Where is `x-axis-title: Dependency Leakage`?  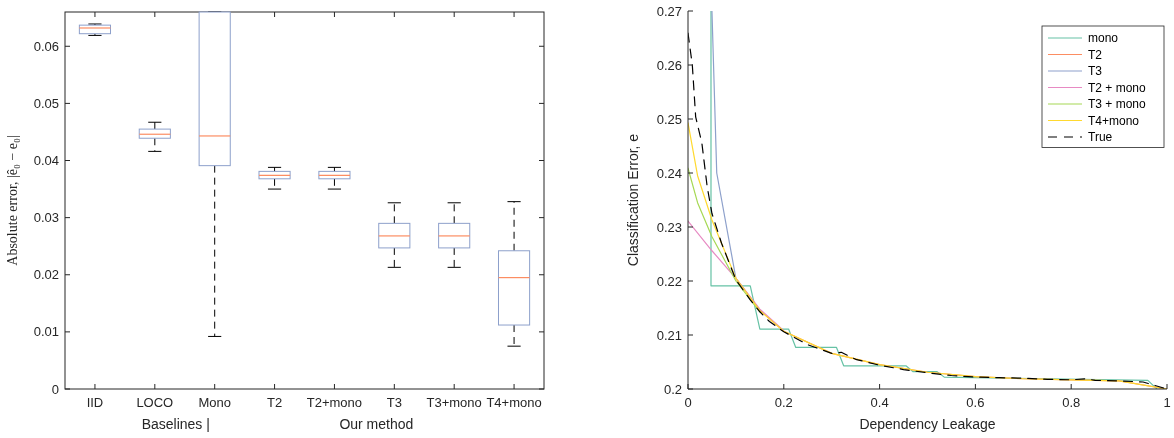
x-axis-title: Dependency Leakage is located at coordinates (927, 424).